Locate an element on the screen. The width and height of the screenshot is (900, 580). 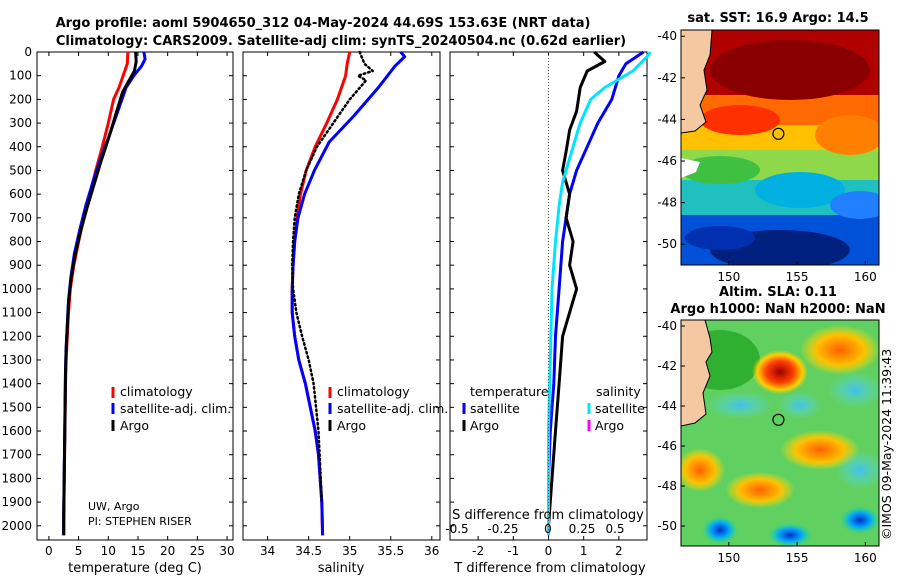
sla-map-subtitle: Argo h1000: NaN h2000: NaN is located at coordinates (777, 309).